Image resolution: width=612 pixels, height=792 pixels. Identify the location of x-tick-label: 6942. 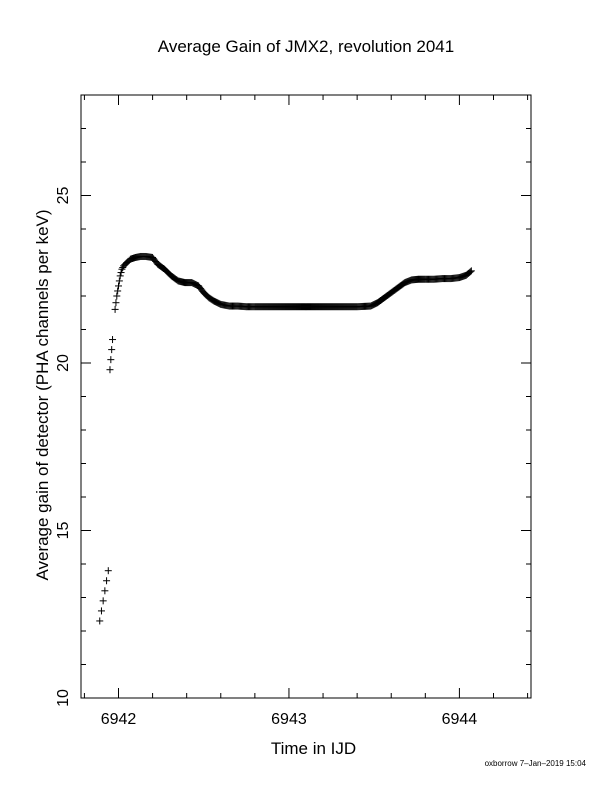
(119, 719).